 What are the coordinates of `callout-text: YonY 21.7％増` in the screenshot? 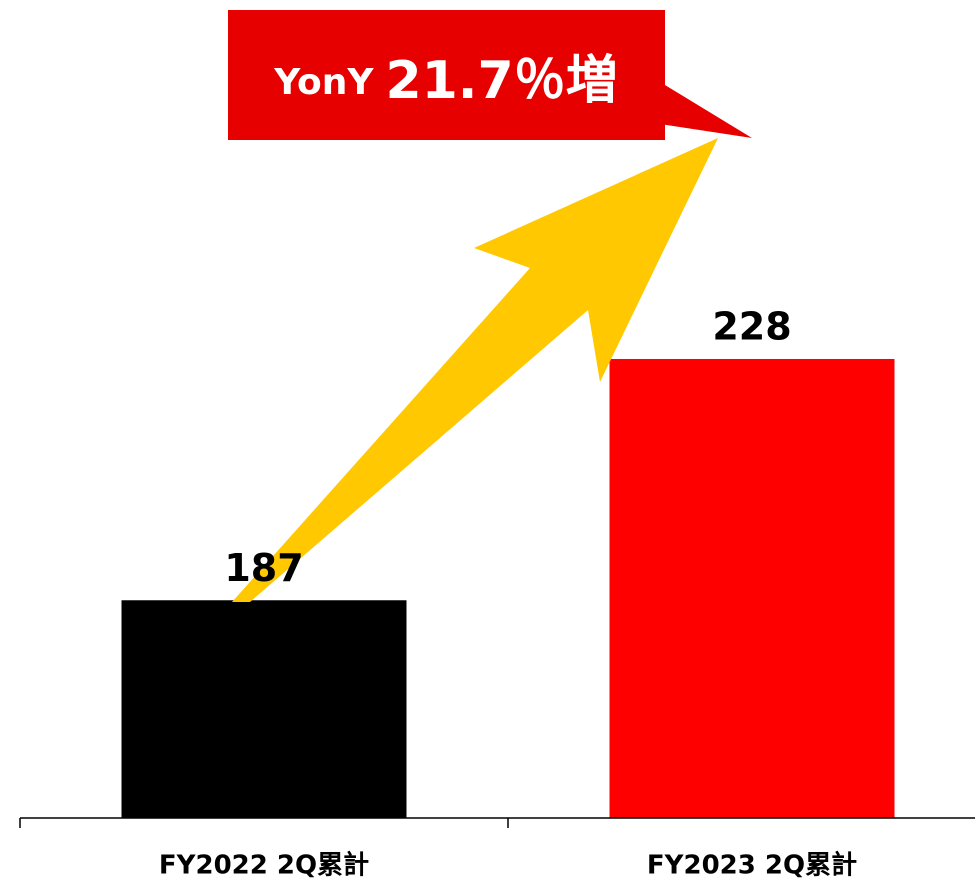 It's located at (445, 81).